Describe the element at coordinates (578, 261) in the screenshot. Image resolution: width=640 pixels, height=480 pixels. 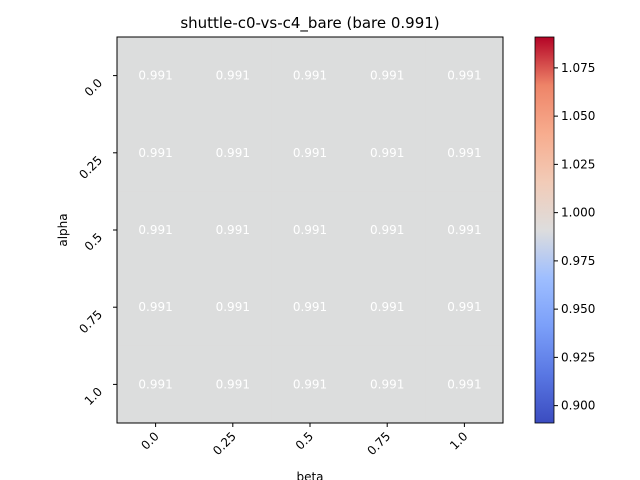
I see `colorbar-tick-label: 0.975` at that location.